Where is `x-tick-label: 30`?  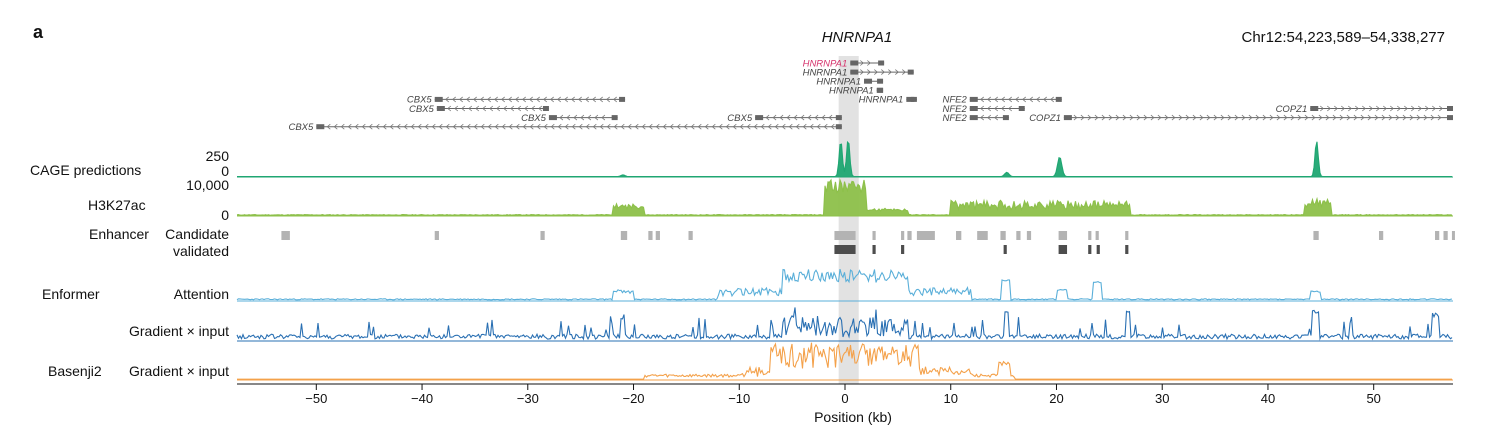 x-tick-label: 30 is located at coordinates (1162, 398).